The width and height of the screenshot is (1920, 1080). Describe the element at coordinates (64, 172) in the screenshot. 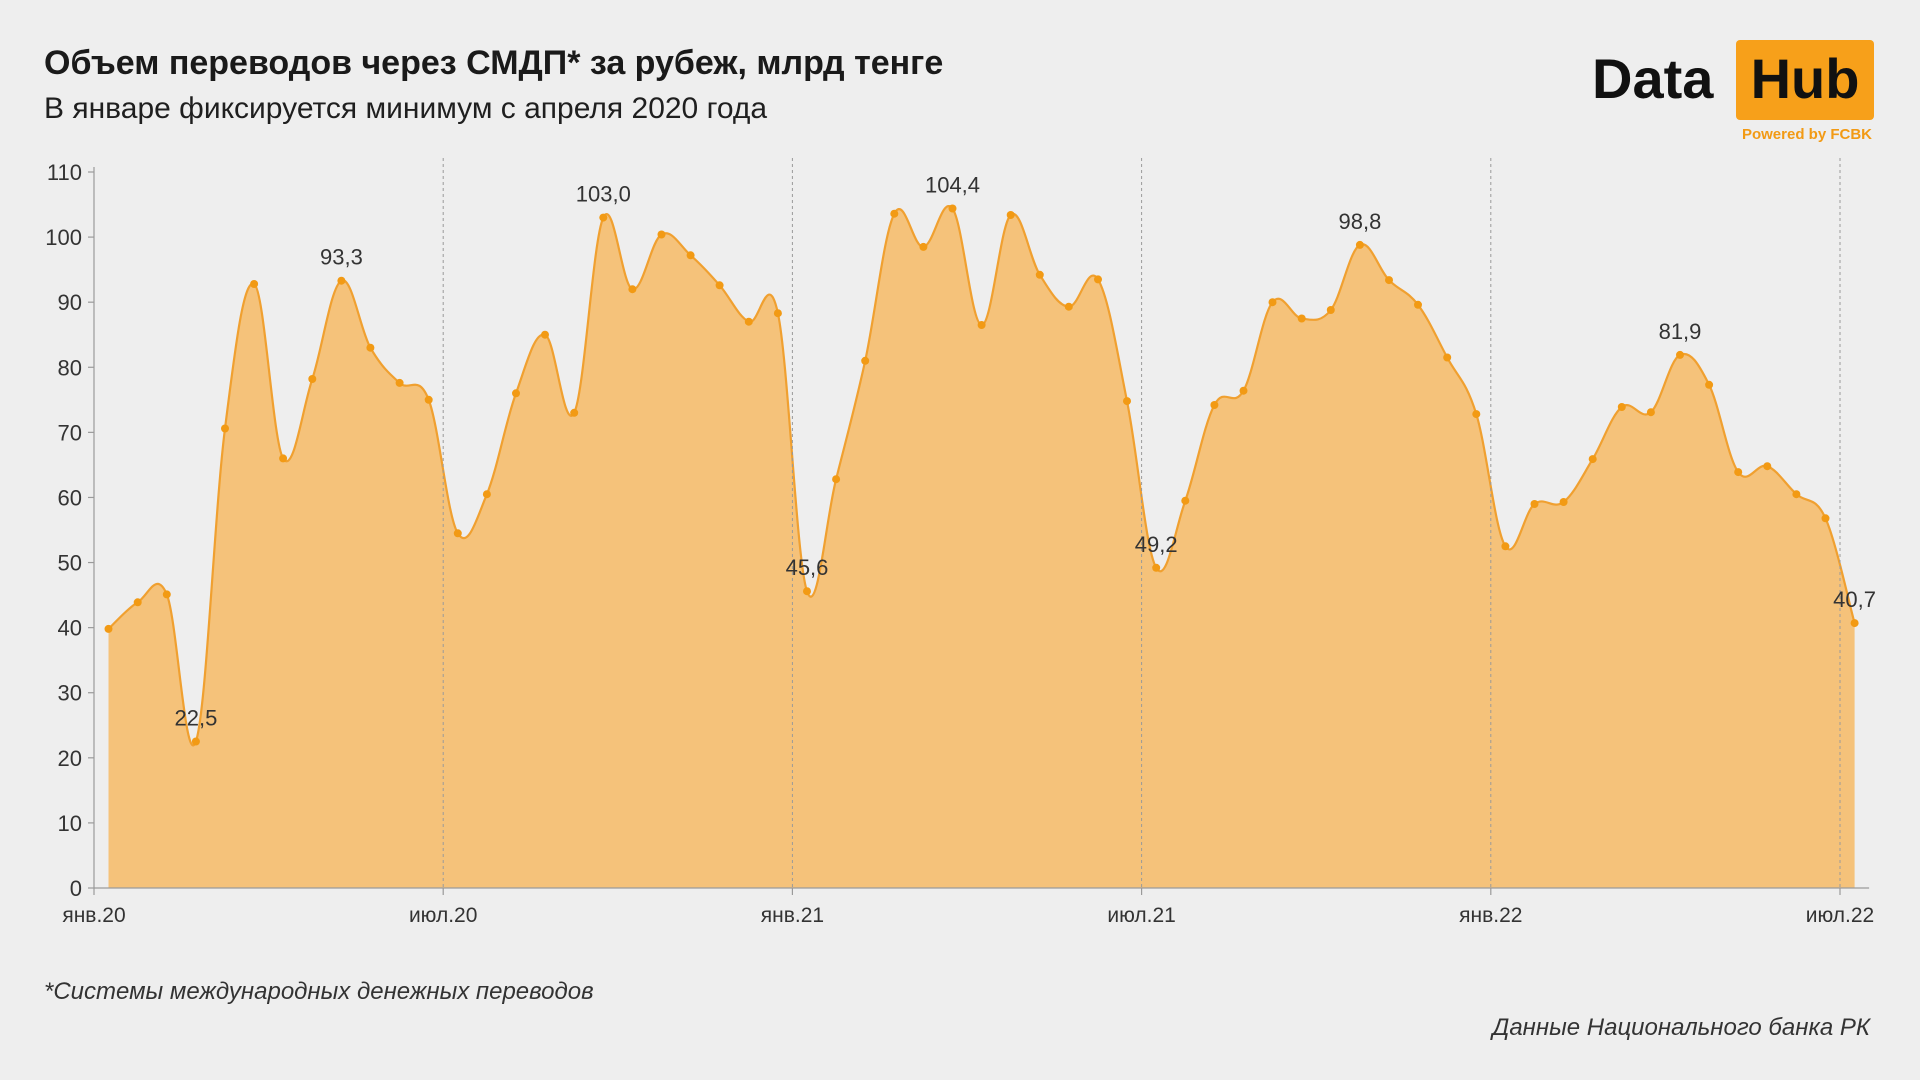

I see `y-tick-label: 110` at that location.